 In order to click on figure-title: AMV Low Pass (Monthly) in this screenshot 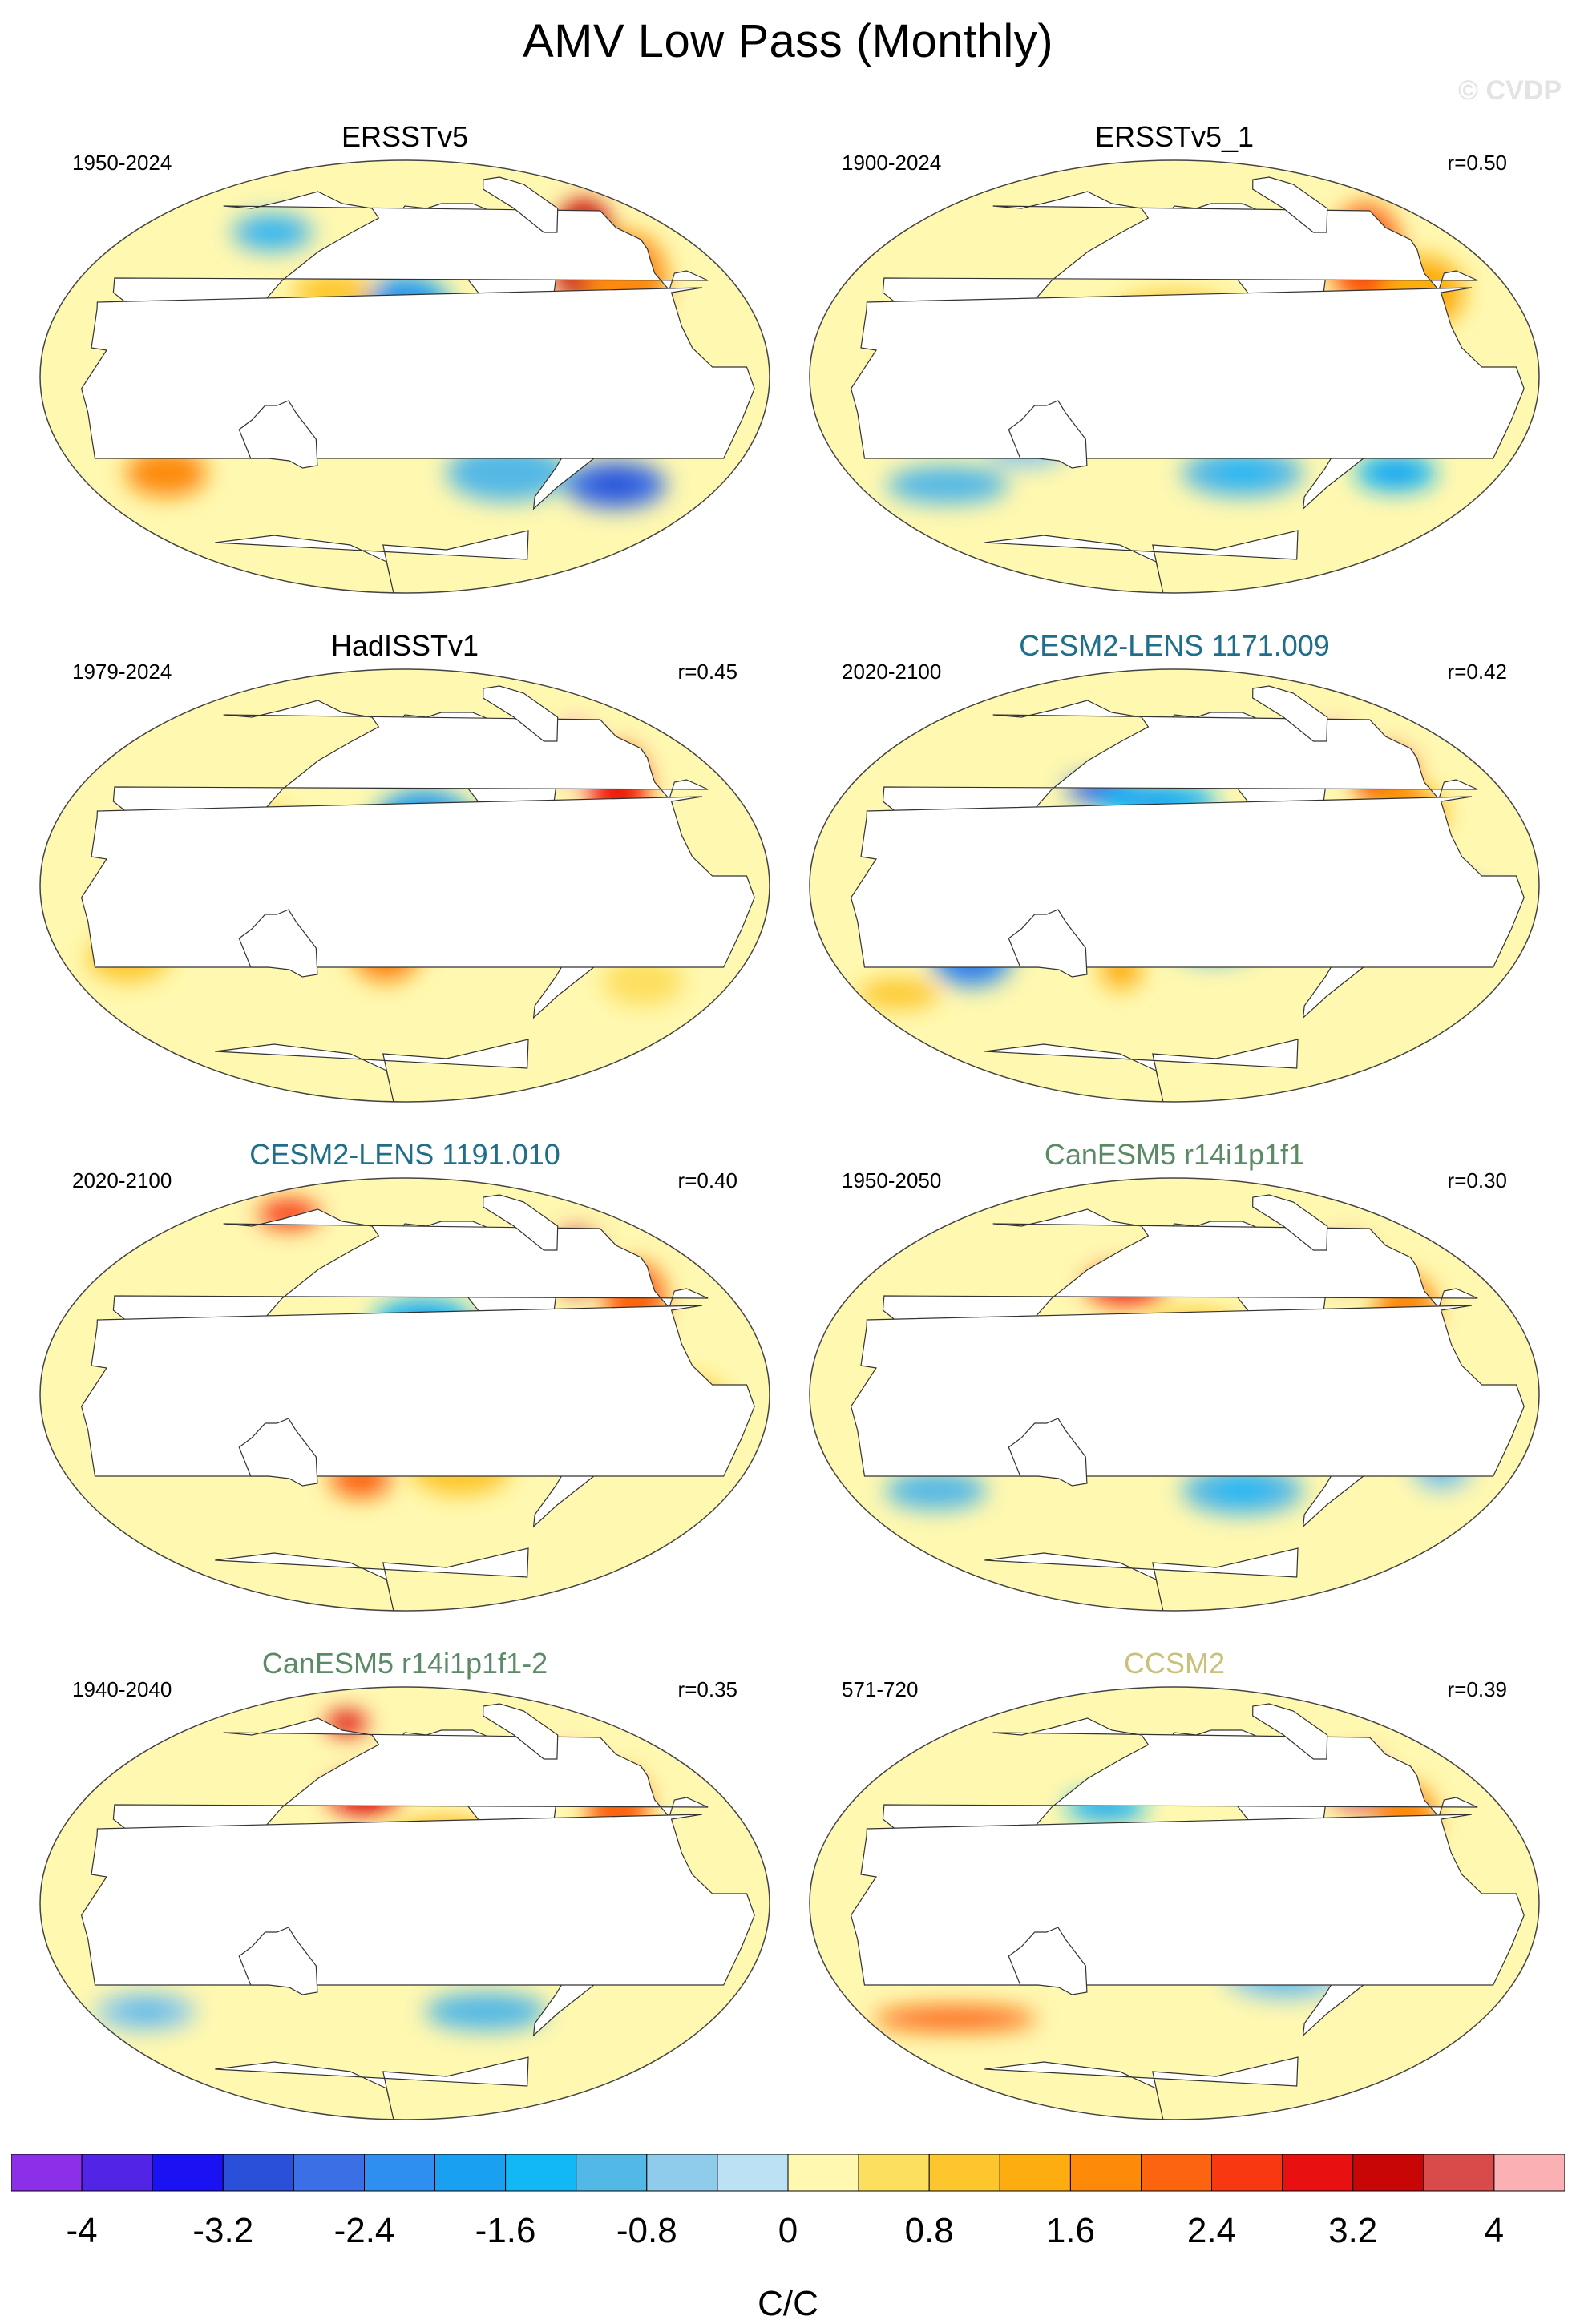, I will do `click(788, 41)`.